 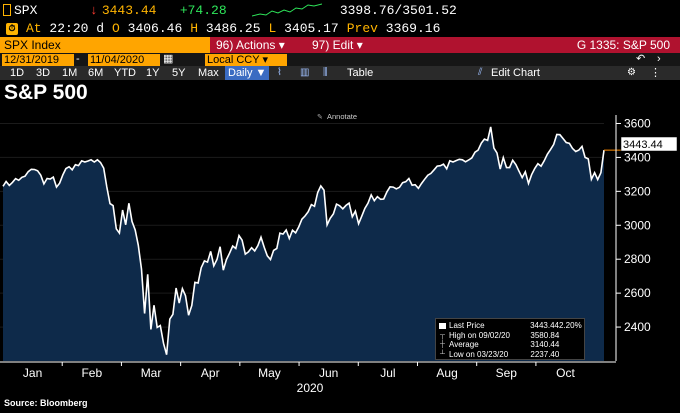 I want to click on x-tick-label: Aug, so click(x=446, y=373).